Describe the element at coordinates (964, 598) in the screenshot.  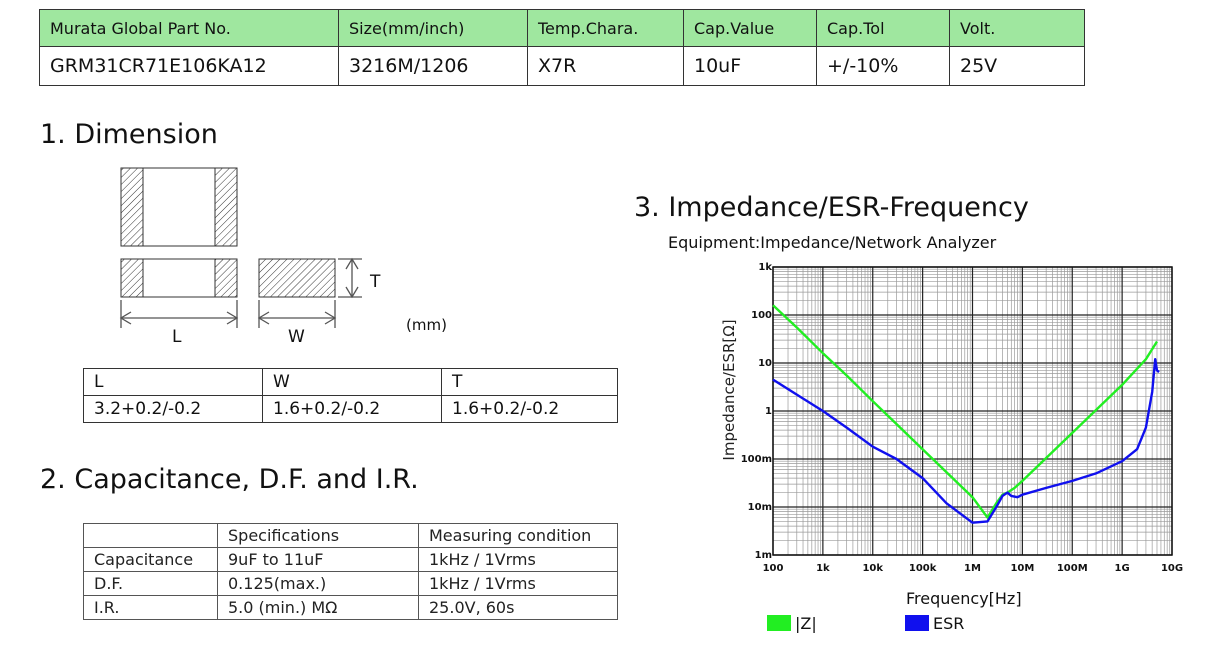
I see `chart-xlabel: Frequency[Hz]` at that location.